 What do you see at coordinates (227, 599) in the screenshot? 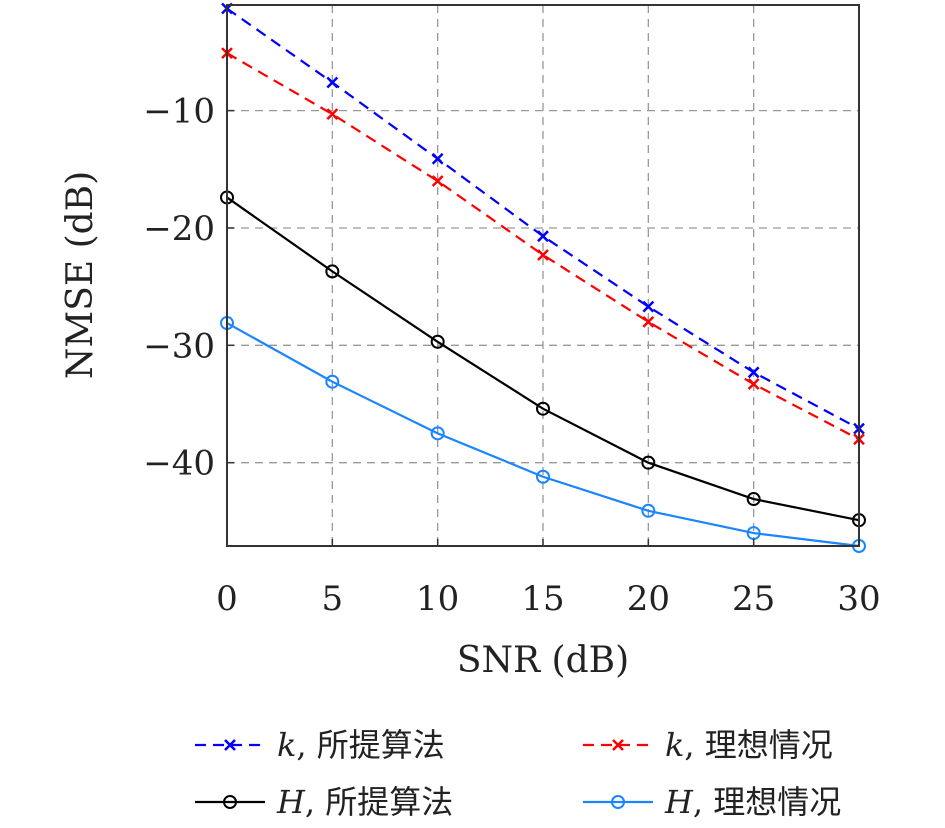
I see `x-tick-label: 0` at bounding box center [227, 599].